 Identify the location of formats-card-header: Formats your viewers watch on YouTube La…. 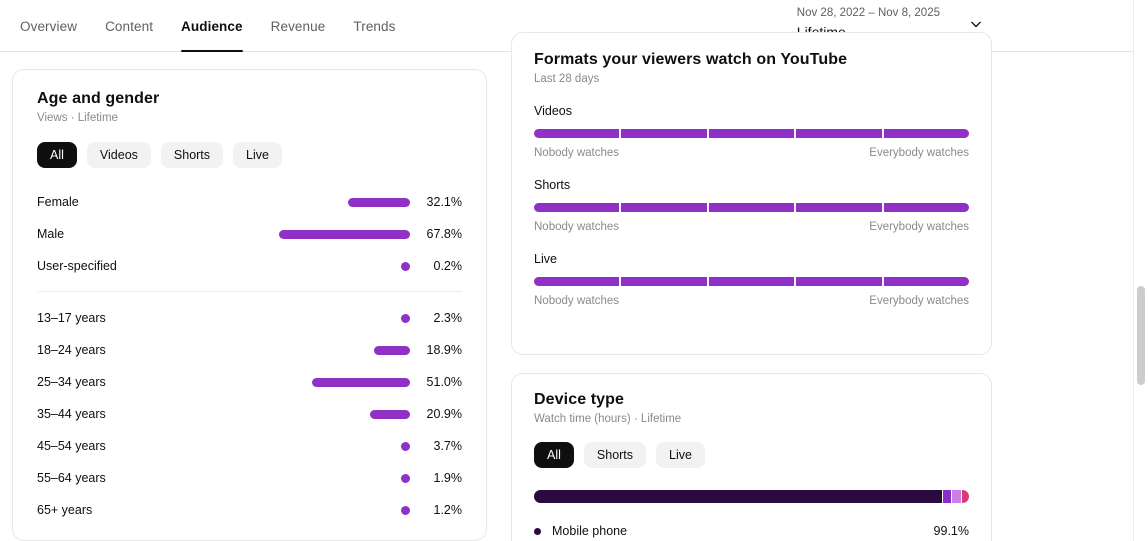
(751, 59).